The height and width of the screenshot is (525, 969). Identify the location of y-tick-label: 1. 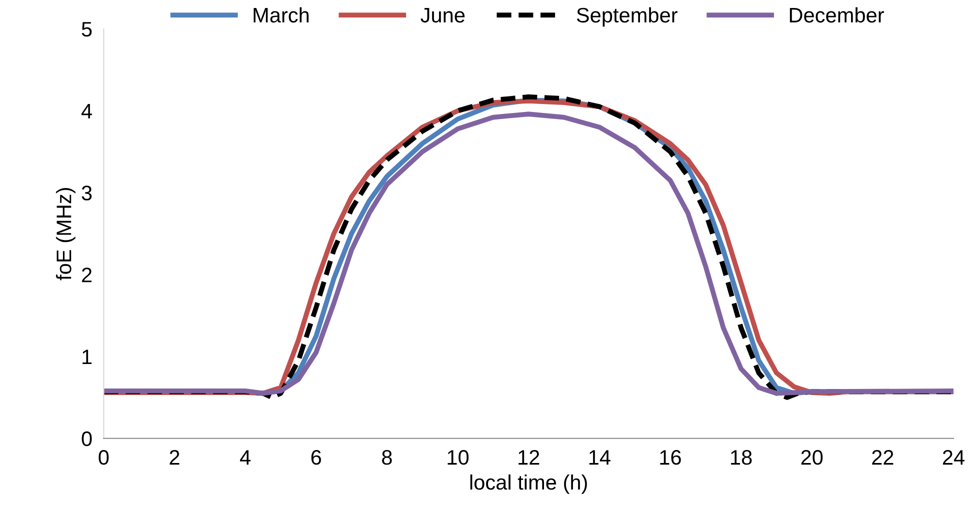
(87, 357).